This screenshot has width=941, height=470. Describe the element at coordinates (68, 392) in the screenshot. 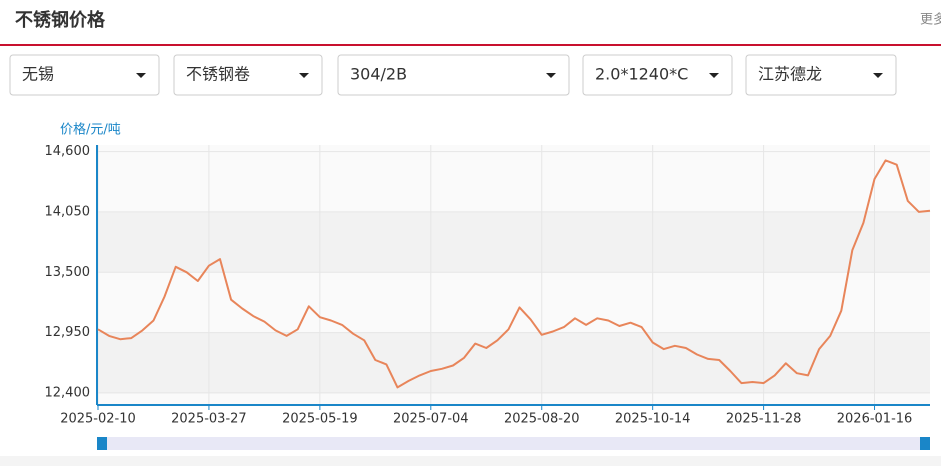

I see `y-tick-label: 12,400` at that location.